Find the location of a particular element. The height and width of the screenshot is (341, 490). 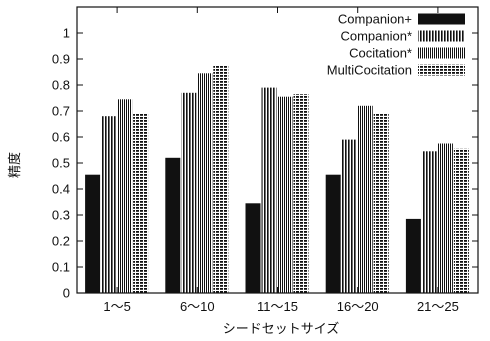

y-tick-label: 0.3 is located at coordinates (61, 215).